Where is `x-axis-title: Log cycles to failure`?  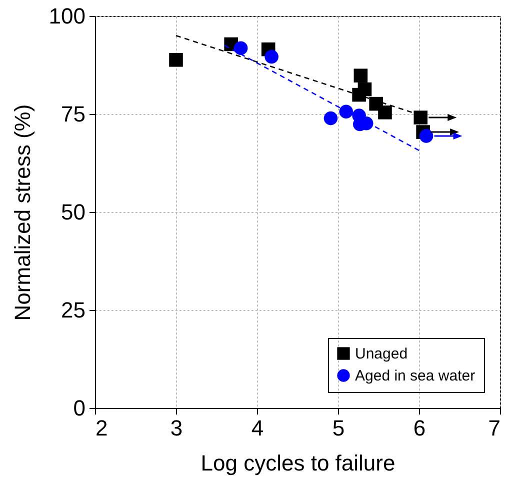
x-axis-title: Log cycles to failure is located at coordinates (298, 463).